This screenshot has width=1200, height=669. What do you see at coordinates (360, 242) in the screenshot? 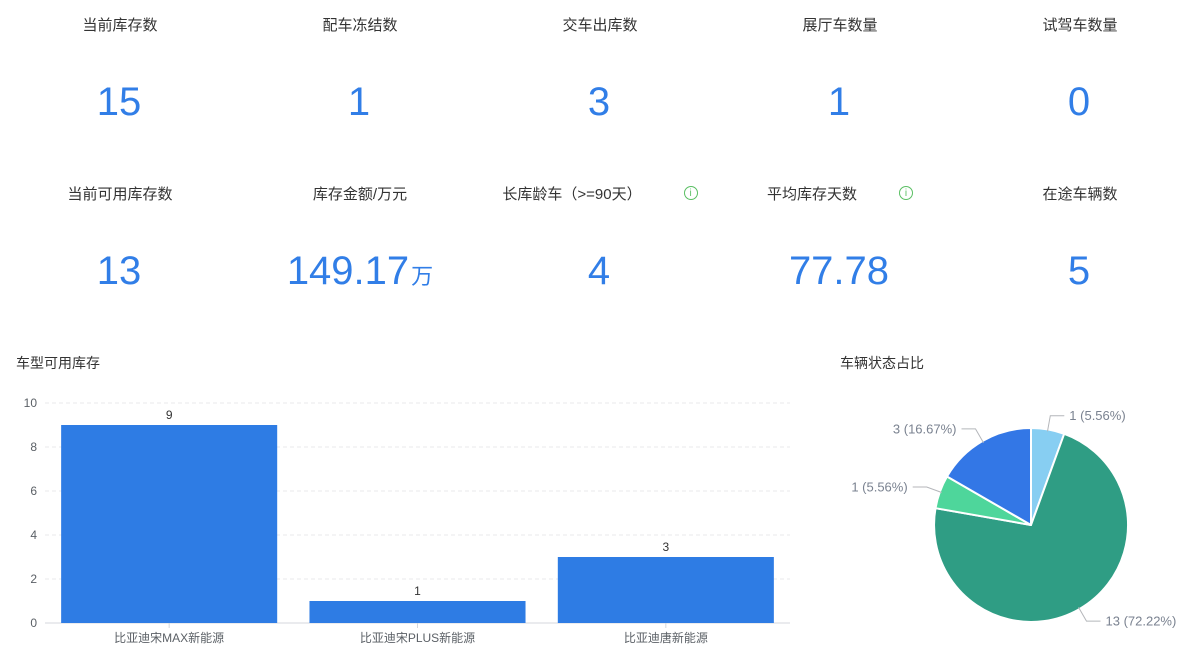
I see `stat-card-stock-amount: 库存金额/万元 149.17万` at bounding box center [360, 242].